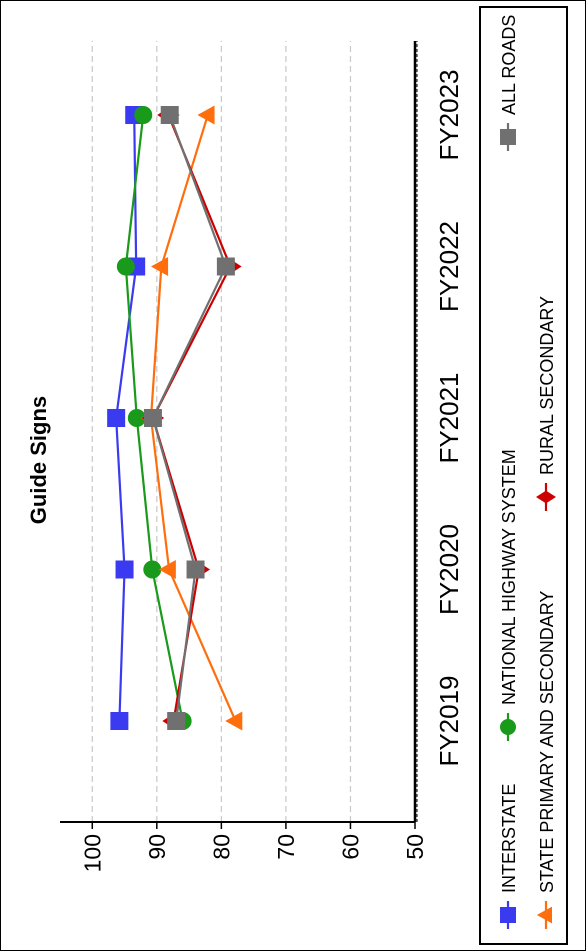  Describe the element at coordinates (449, 720) in the screenshot. I see `x-tick-label: FY2019` at that location.